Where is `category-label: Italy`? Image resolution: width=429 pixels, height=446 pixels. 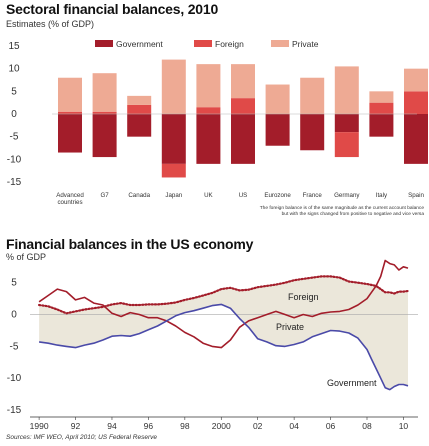
category-label: Italy is located at coordinates (382, 195).